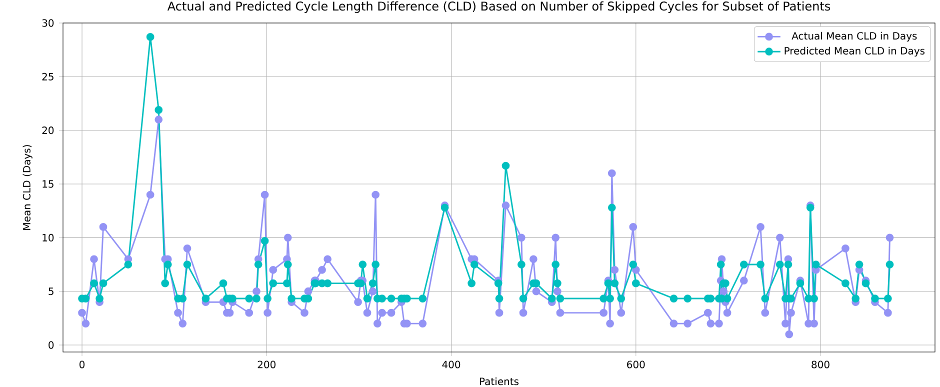  I want to click on y-tick-label: 5, so click(51, 292).